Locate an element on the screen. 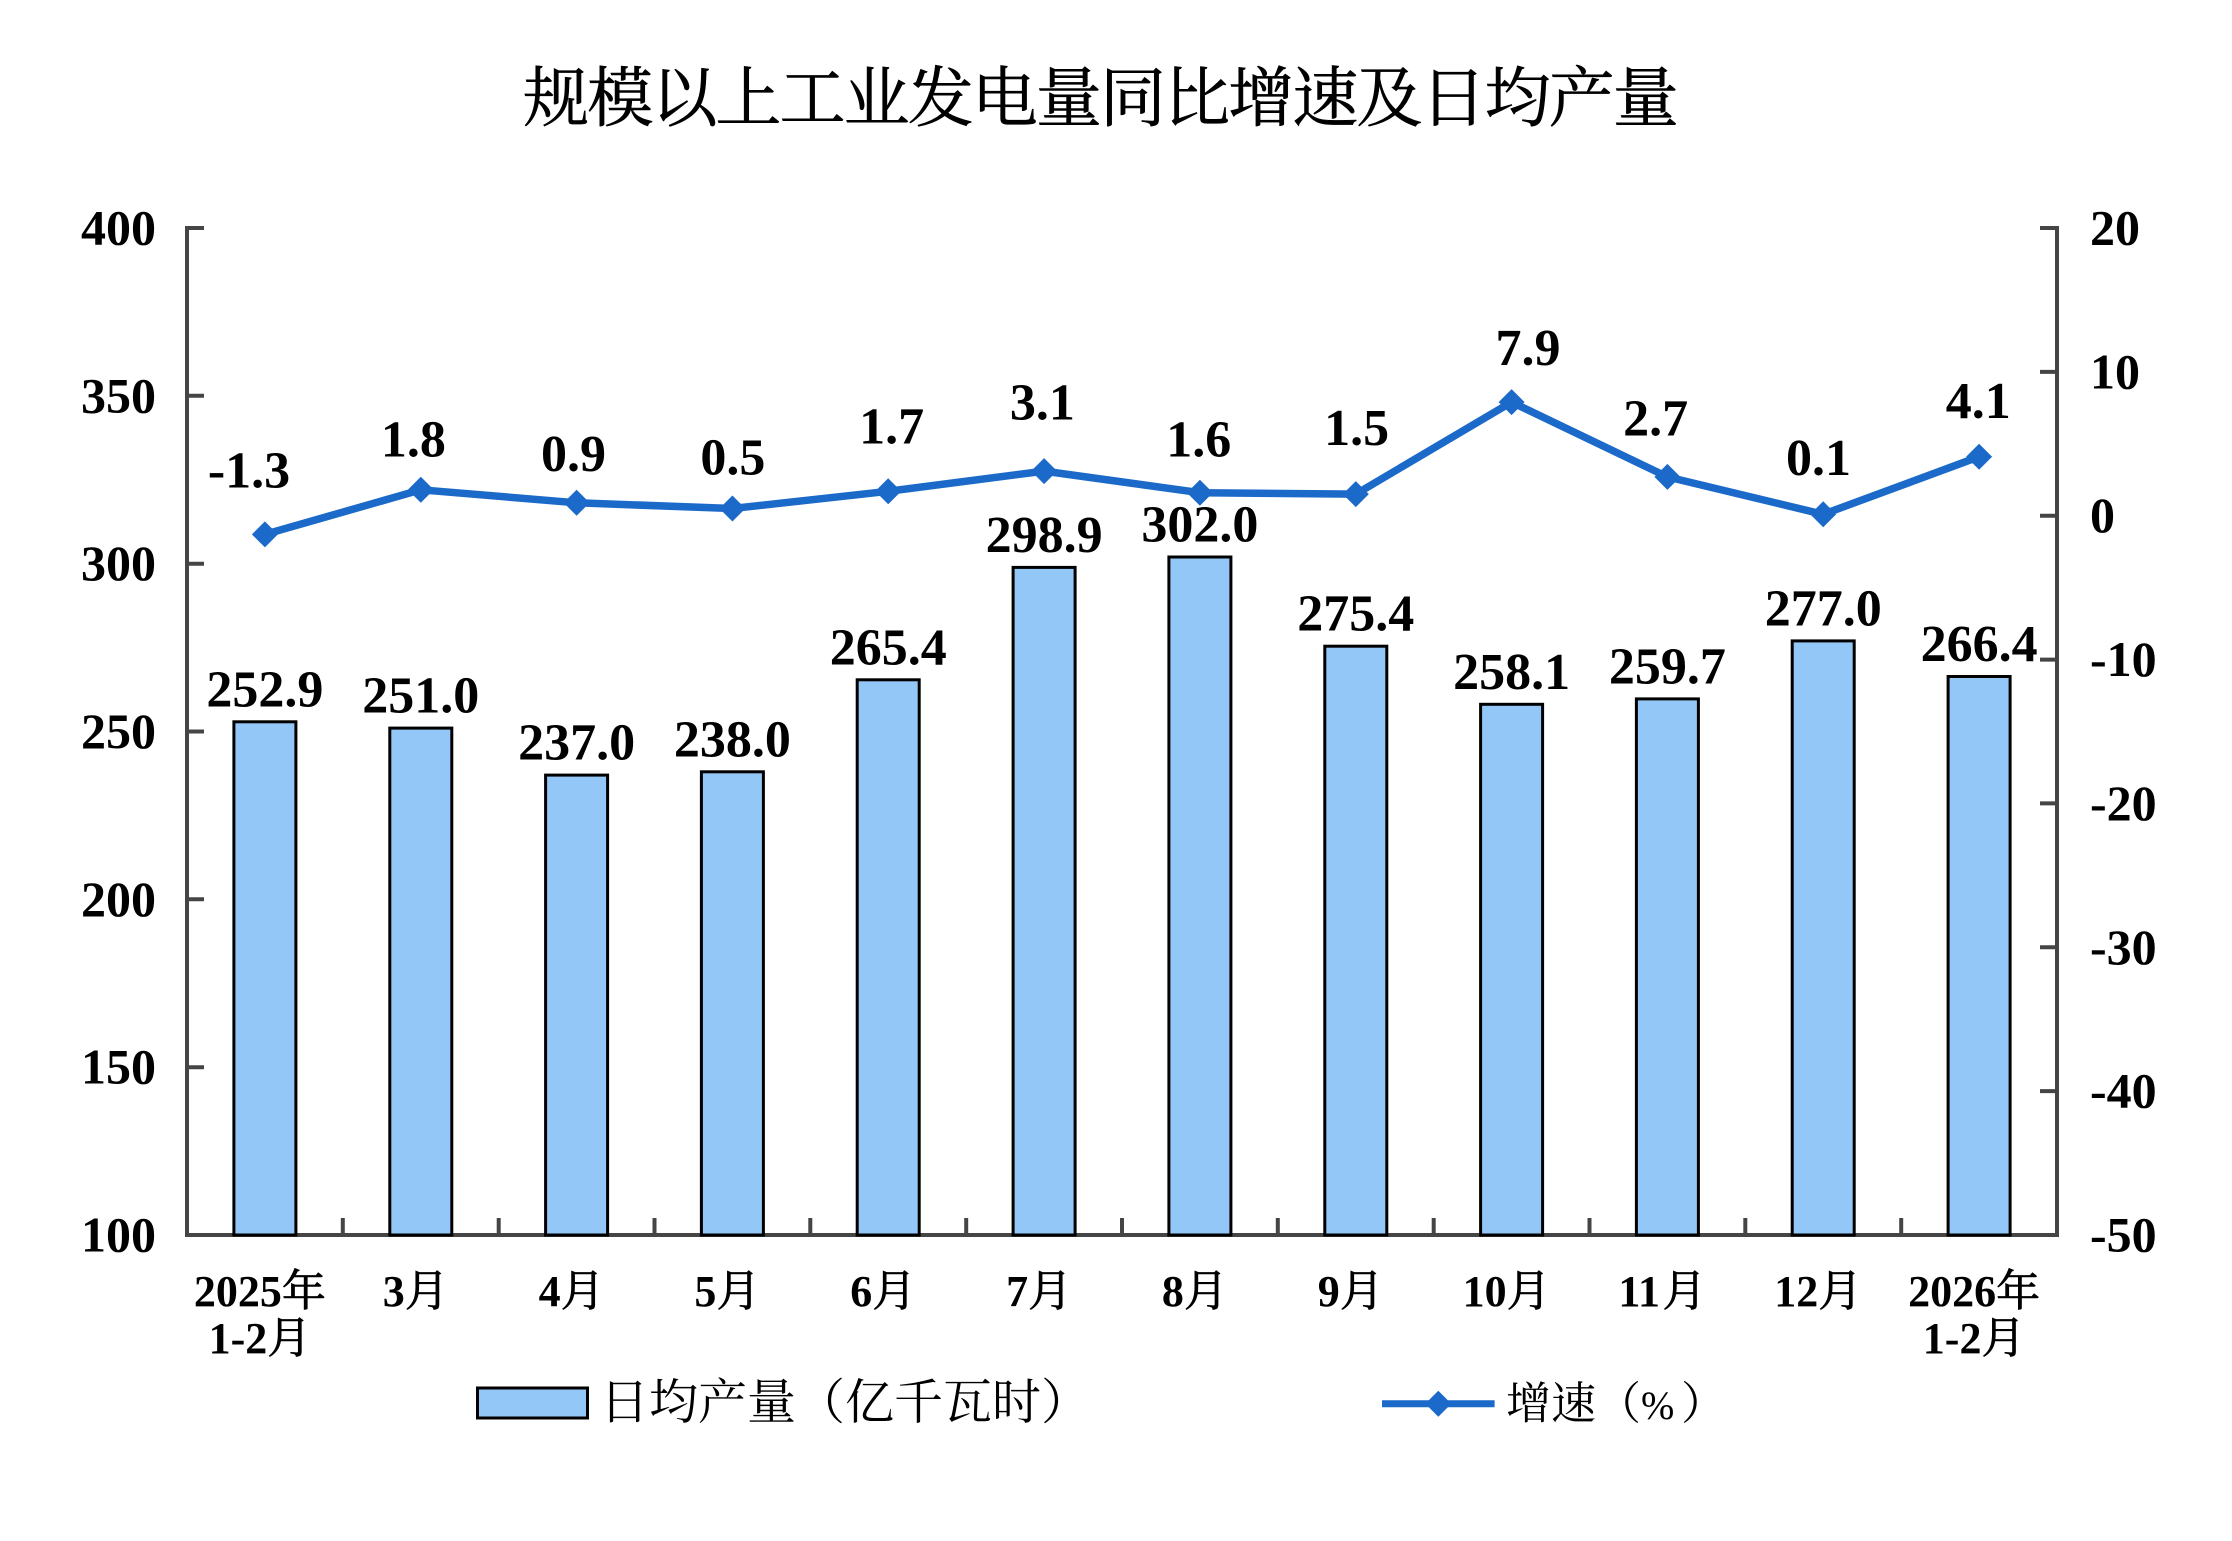 The image size is (2232, 1541). svg-text: 7 is located at coordinates (1017, 1291).